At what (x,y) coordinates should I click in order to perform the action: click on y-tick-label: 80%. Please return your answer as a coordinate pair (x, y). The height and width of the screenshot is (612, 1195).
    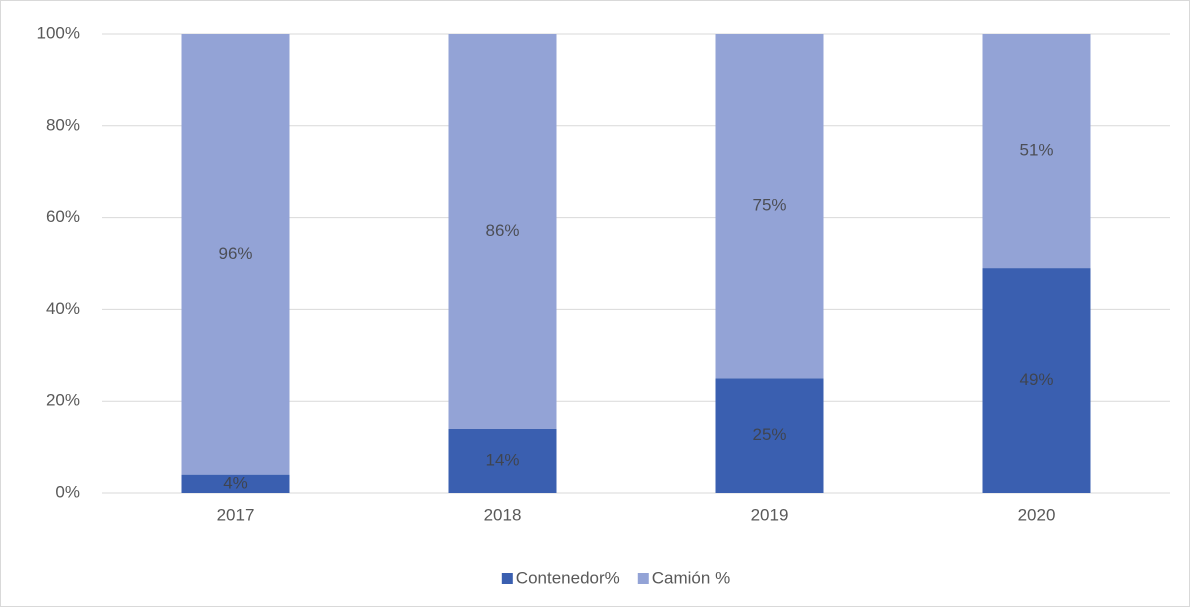
    Looking at the image, I should click on (63, 124).